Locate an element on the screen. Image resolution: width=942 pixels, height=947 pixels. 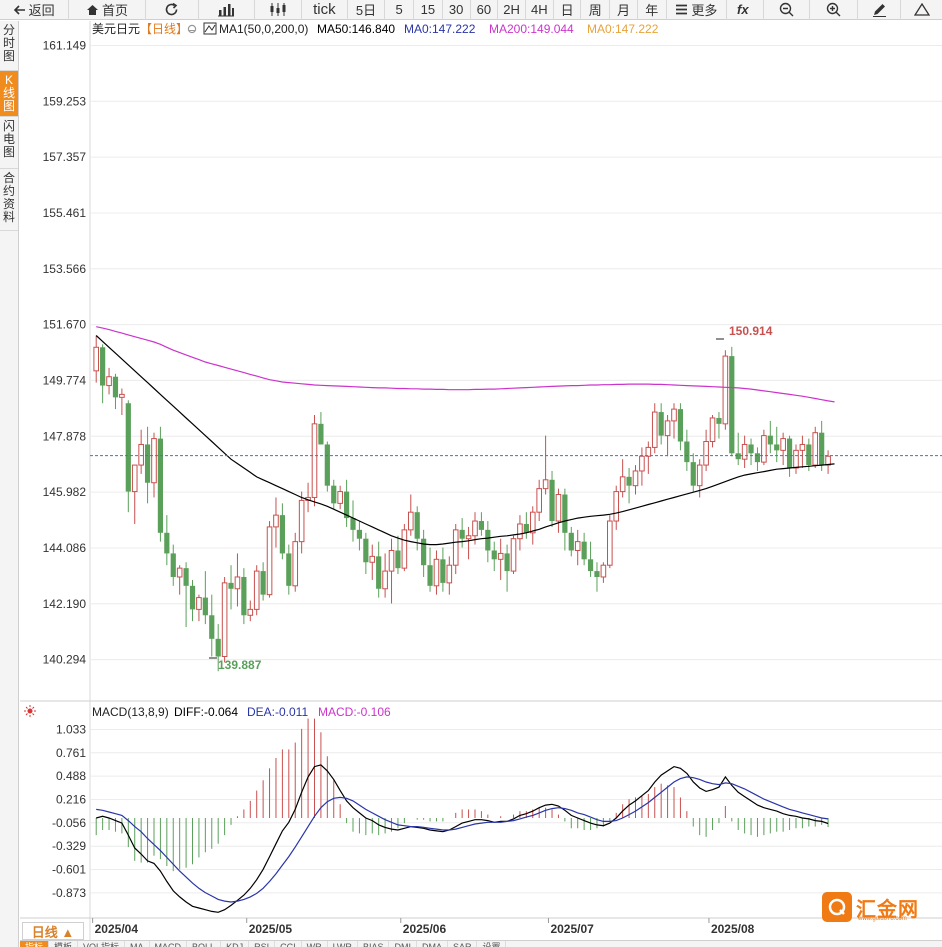
indicator-tab: RSI is located at coordinates (262, 944).